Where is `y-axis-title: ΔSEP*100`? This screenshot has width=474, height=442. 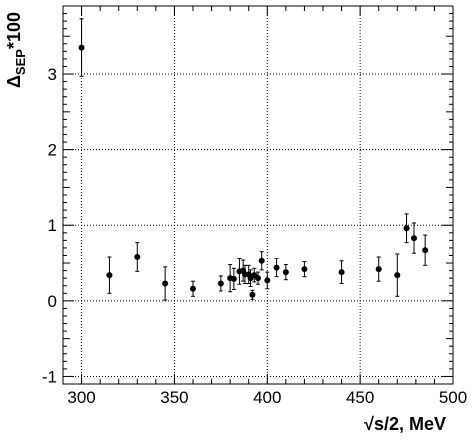
y-axis-title: ΔSEP*100 is located at coordinates (16, 50).